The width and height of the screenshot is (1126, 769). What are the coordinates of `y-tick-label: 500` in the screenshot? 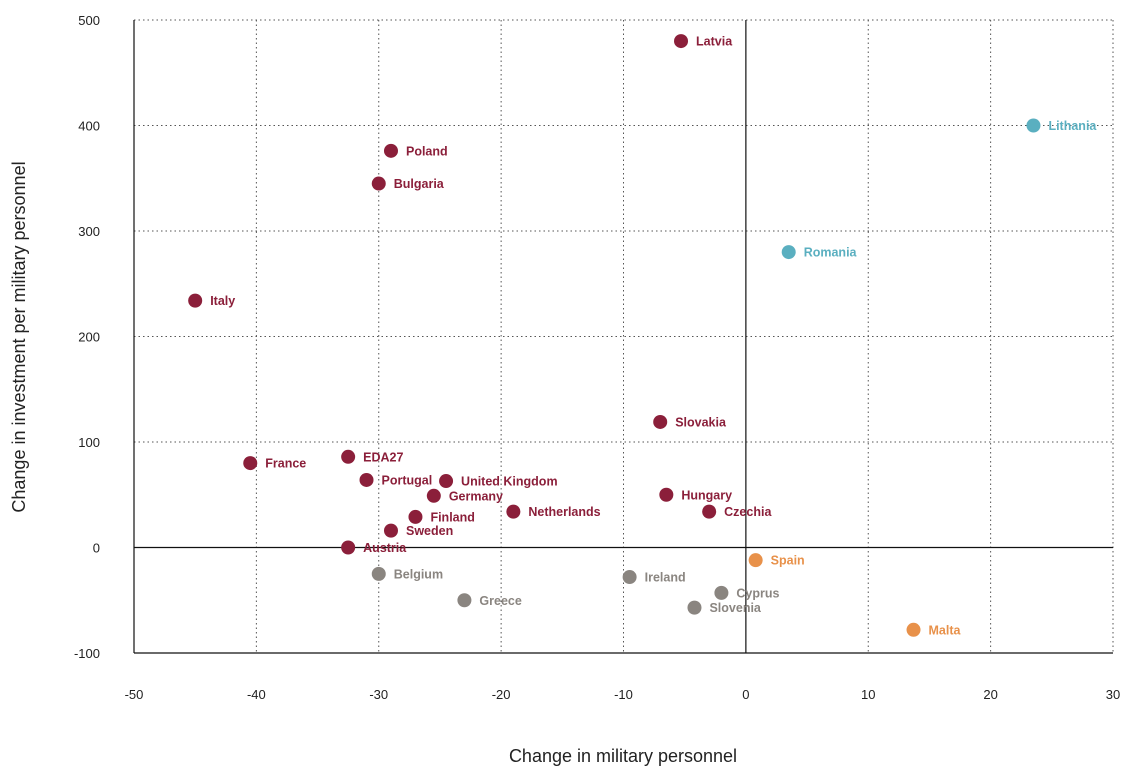 It's located at (89, 20).